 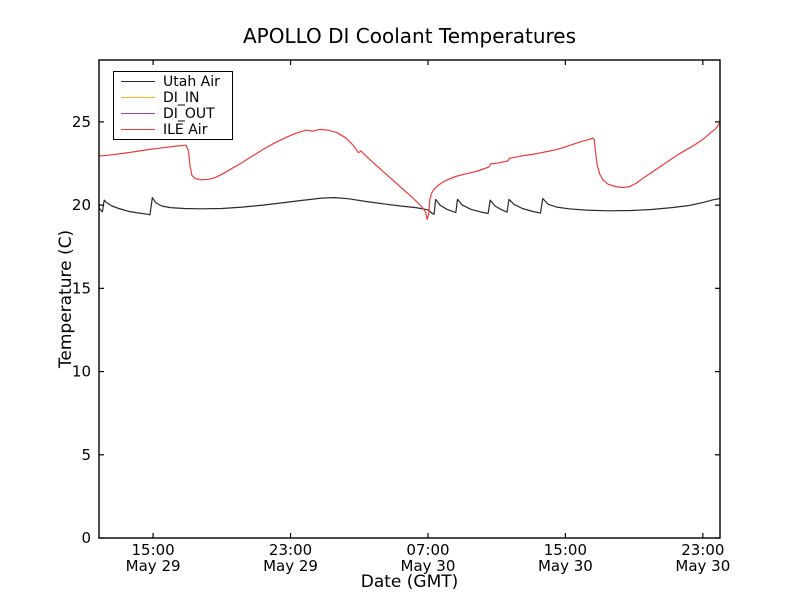 I want to click on y-tick-label: 15, so click(x=81, y=288).